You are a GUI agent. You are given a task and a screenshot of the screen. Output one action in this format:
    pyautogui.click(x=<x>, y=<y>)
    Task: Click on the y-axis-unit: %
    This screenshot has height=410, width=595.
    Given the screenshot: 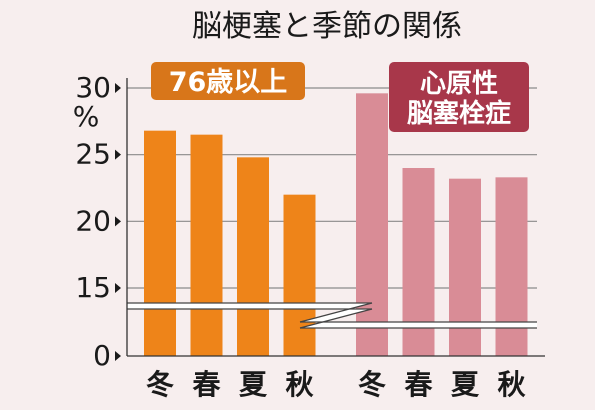 What is the action you would take?
    pyautogui.click(x=86, y=116)
    